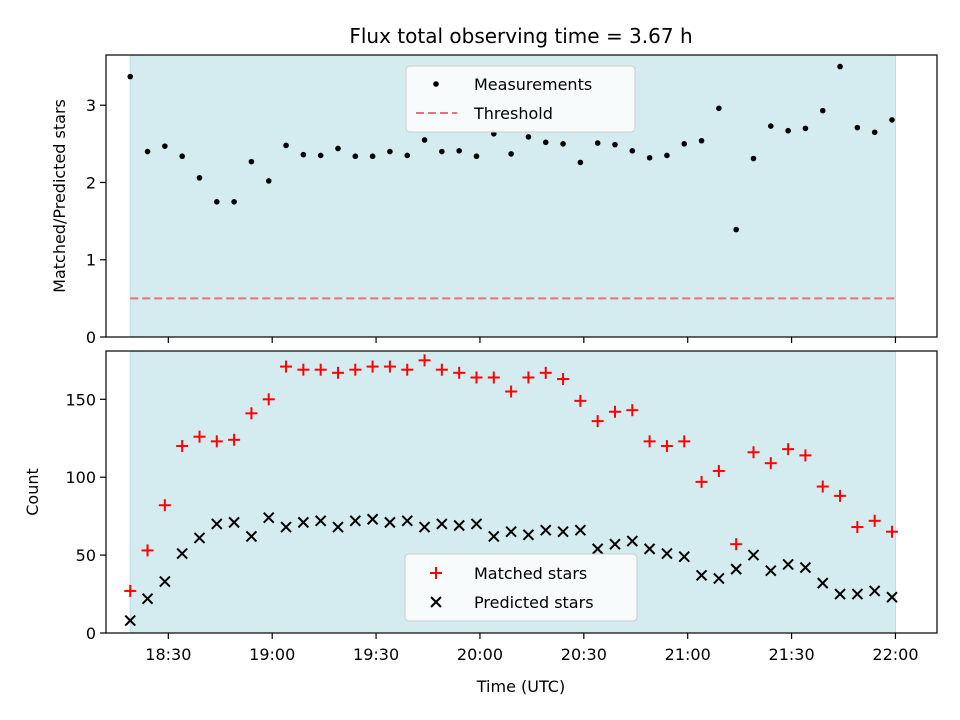 This screenshot has height=720, width=960. What do you see at coordinates (520, 99) in the screenshot?
I see `top-legend-box` at bounding box center [520, 99].